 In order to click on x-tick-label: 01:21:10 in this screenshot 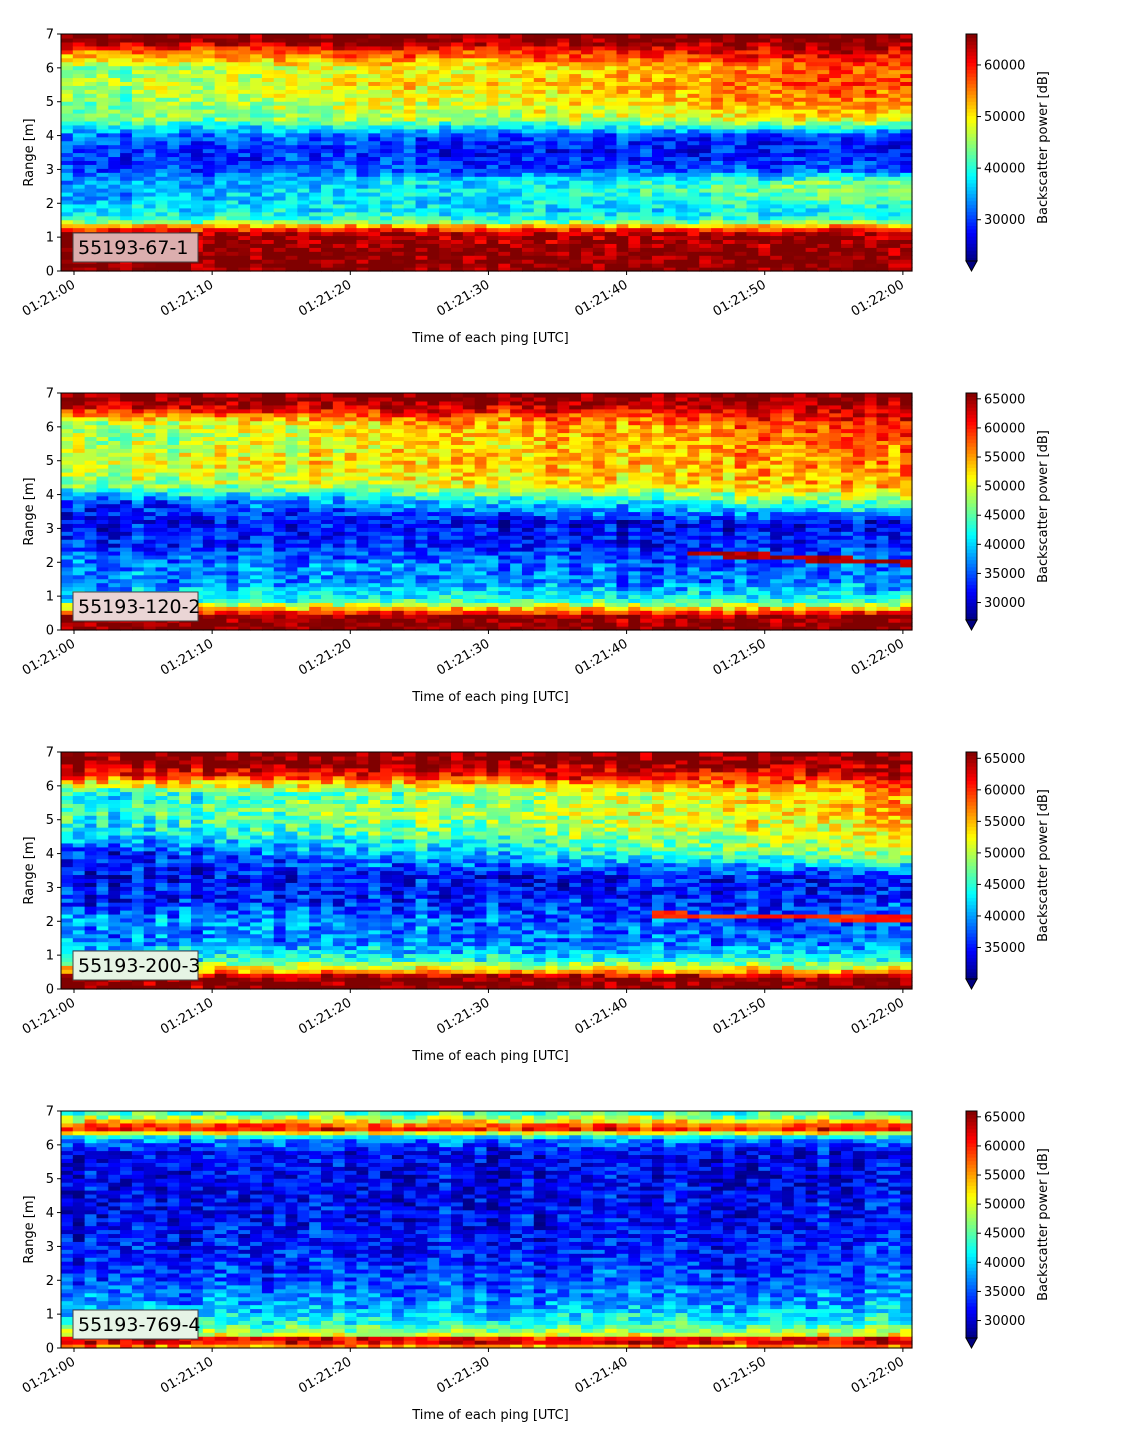, I will do `click(187, 298)`.